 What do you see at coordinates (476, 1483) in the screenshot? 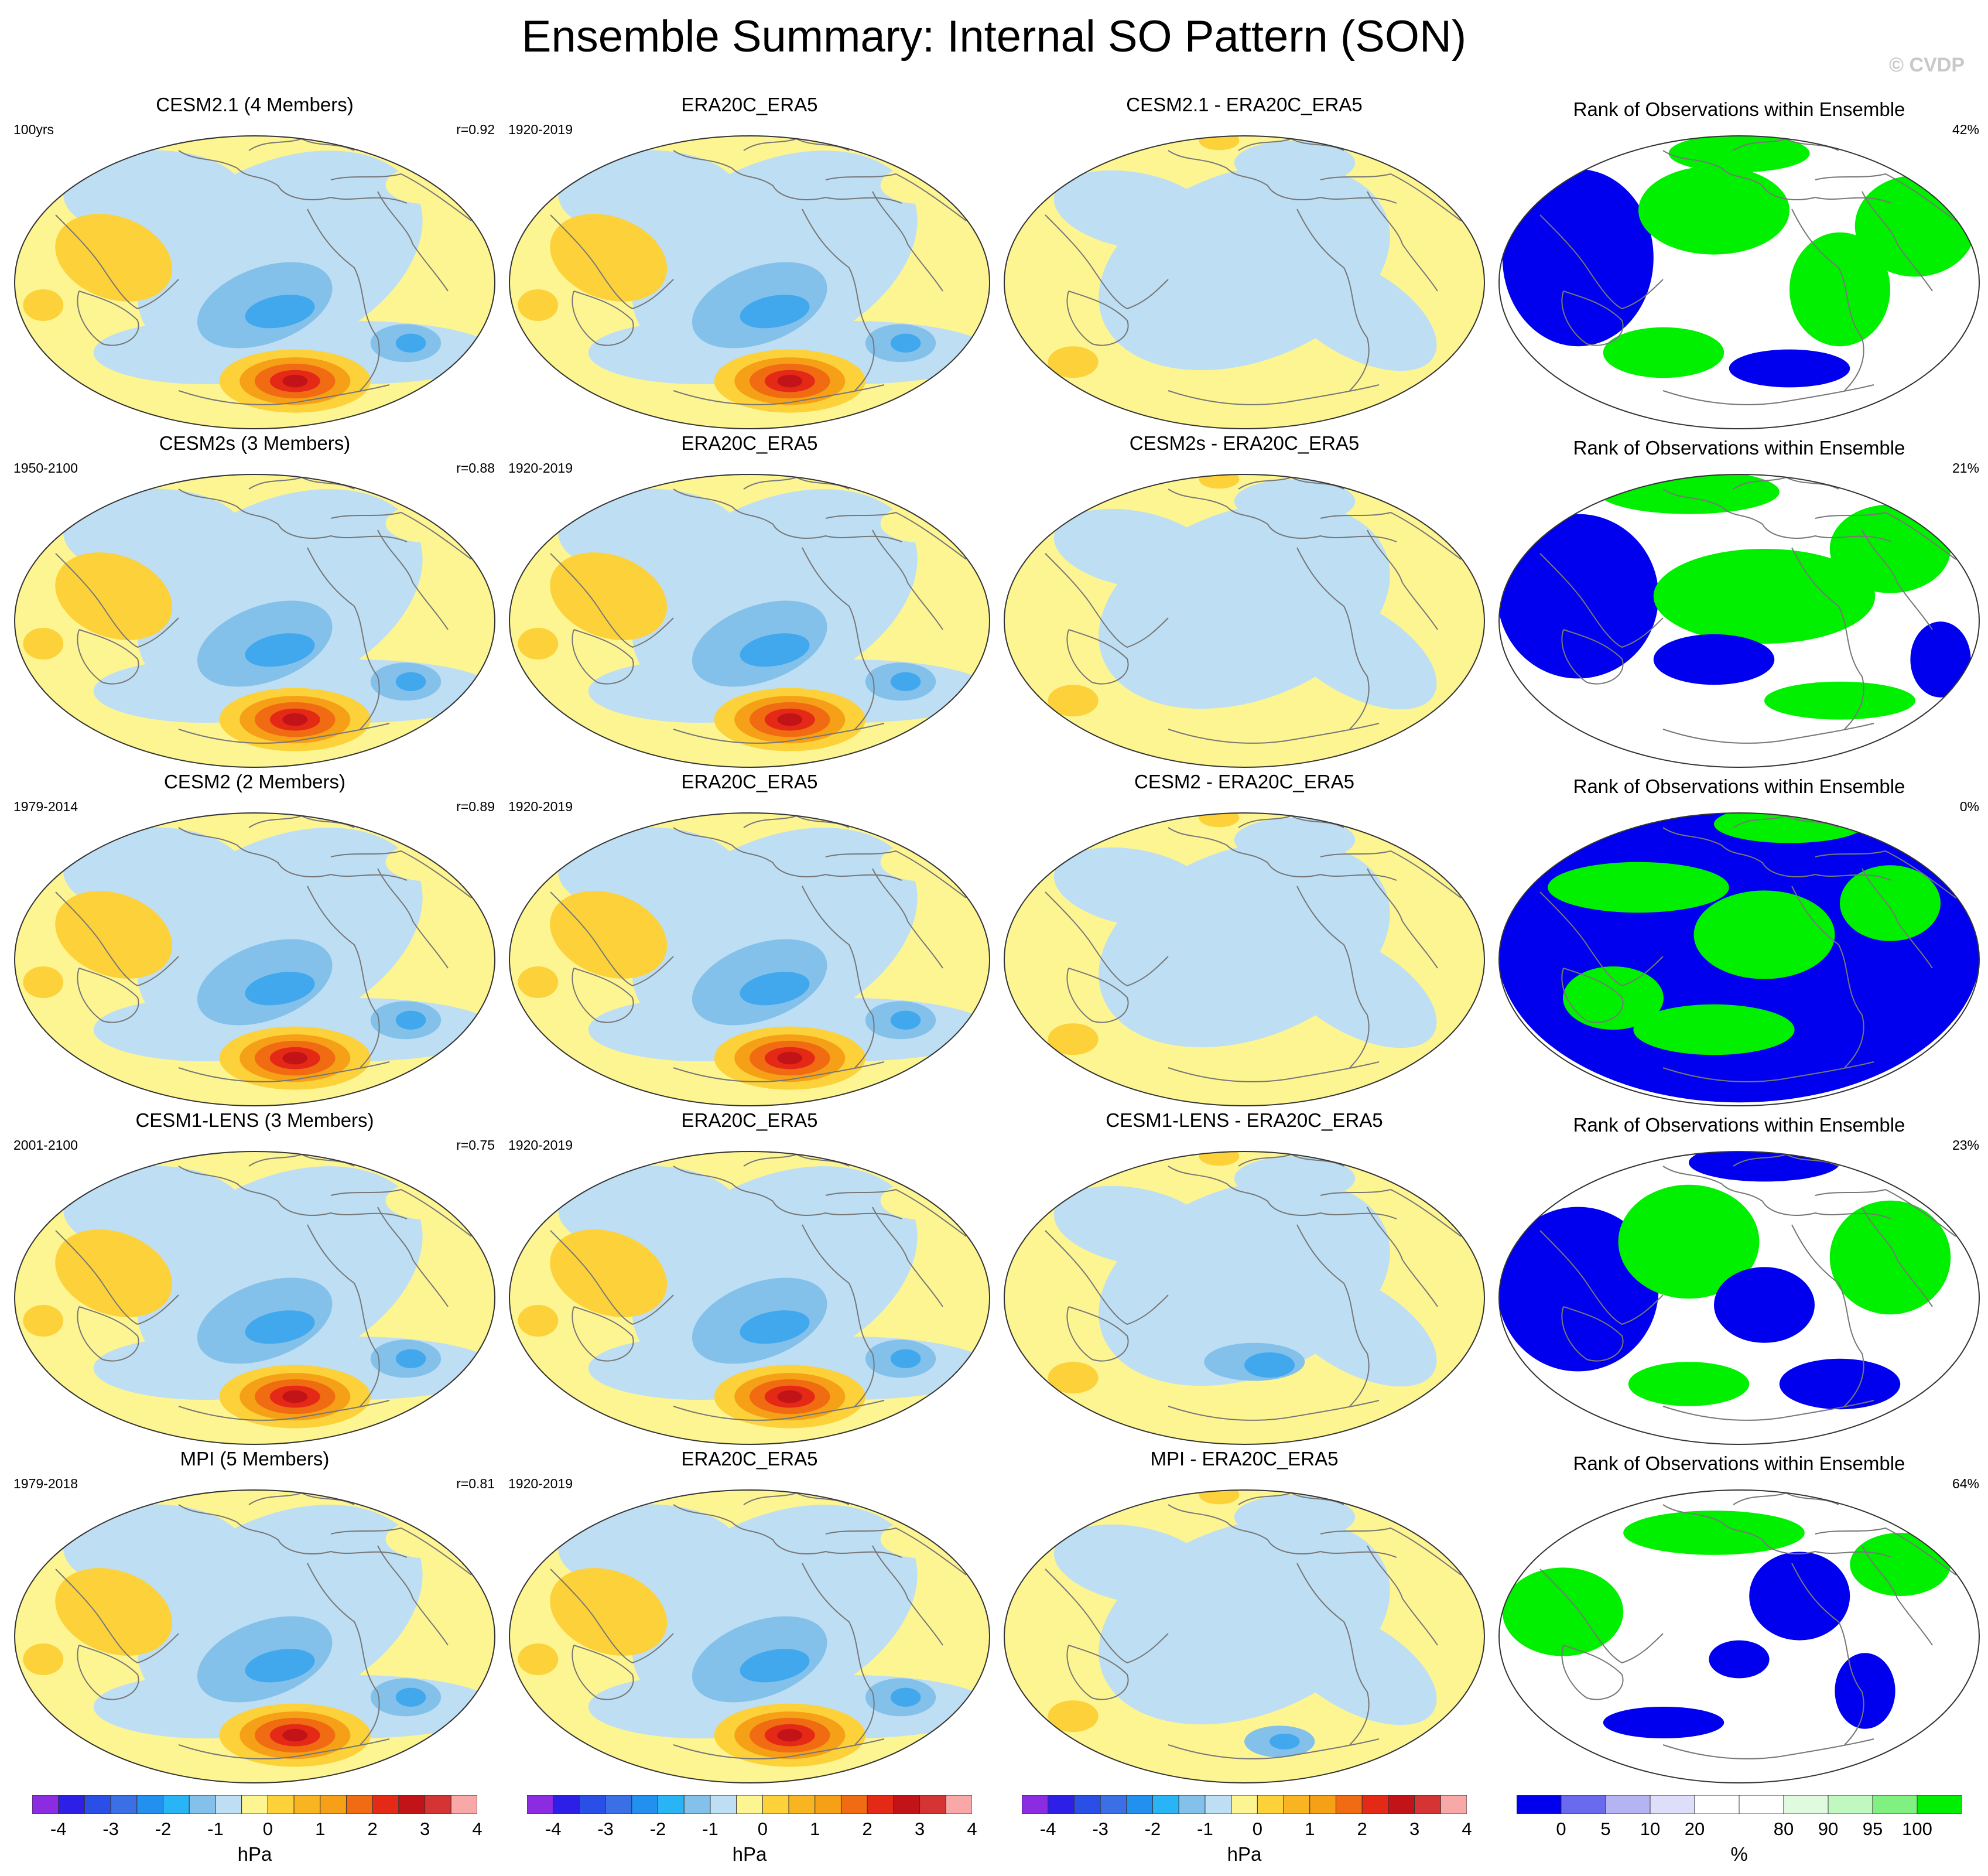
I see `pattern-correlation: r=0.81` at bounding box center [476, 1483].